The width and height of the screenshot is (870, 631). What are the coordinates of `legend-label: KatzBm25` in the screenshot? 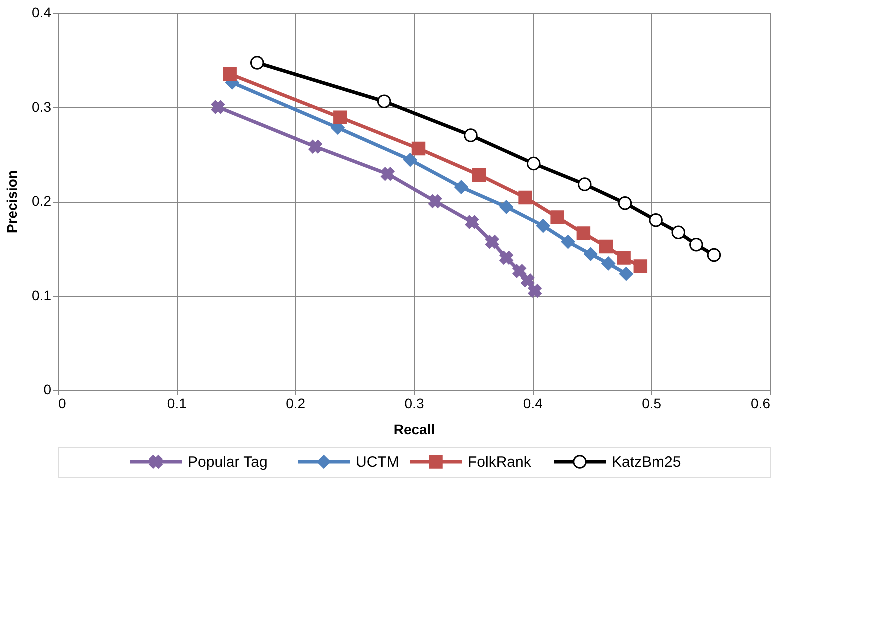 It's located at (647, 462).